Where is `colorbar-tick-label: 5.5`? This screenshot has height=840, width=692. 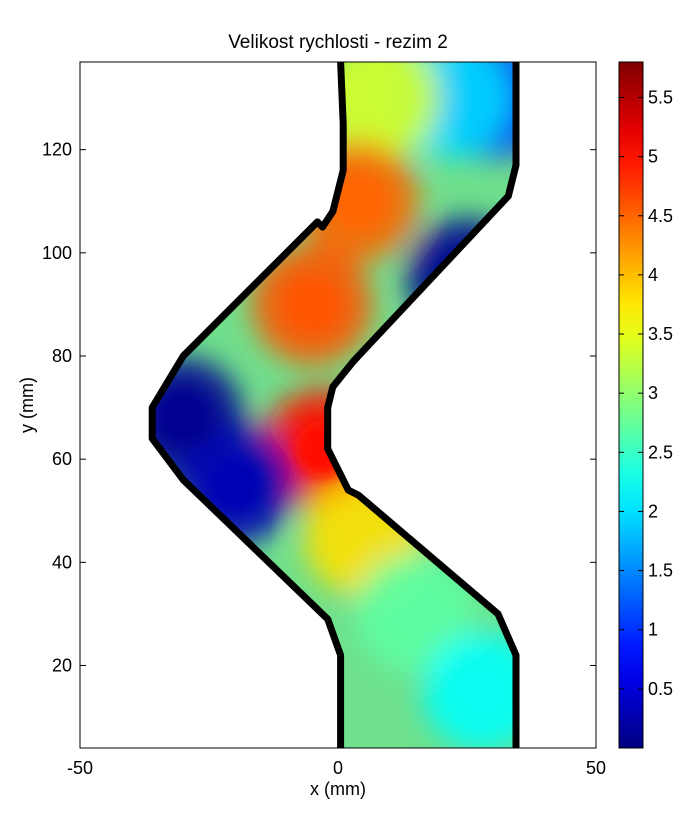
colorbar-tick-label: 5.5 is located at coordinates (660, 97).